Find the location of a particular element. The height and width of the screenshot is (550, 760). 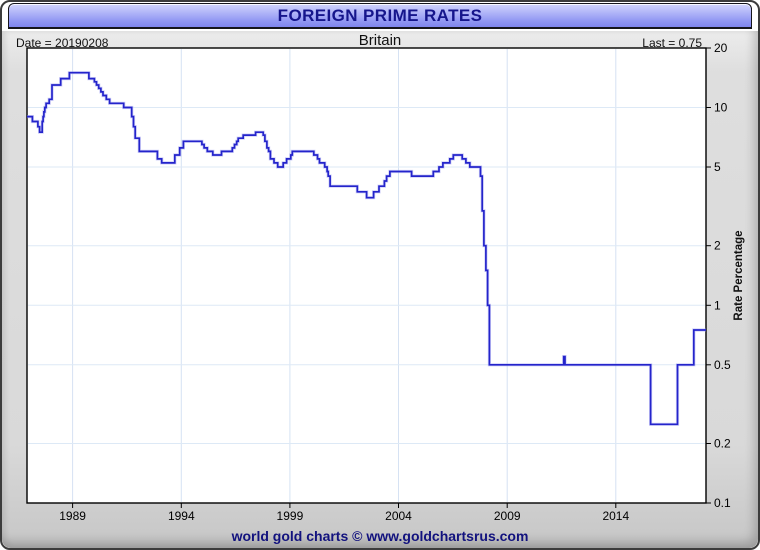

x-tick-label: 1989 is located at coordinates (72, 516).